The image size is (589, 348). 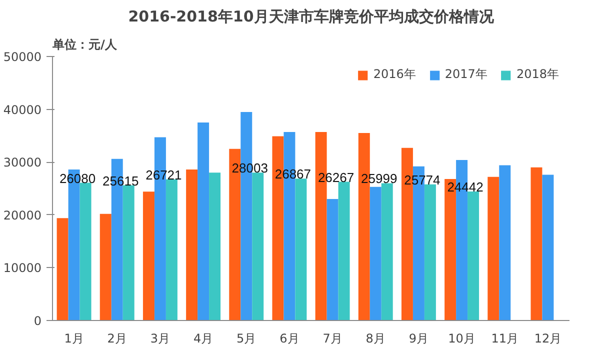 What do you see at coordinates (332, 339) in the screenshot?
I see `x-tick-label: 7月` at bounding box center [332, 339].